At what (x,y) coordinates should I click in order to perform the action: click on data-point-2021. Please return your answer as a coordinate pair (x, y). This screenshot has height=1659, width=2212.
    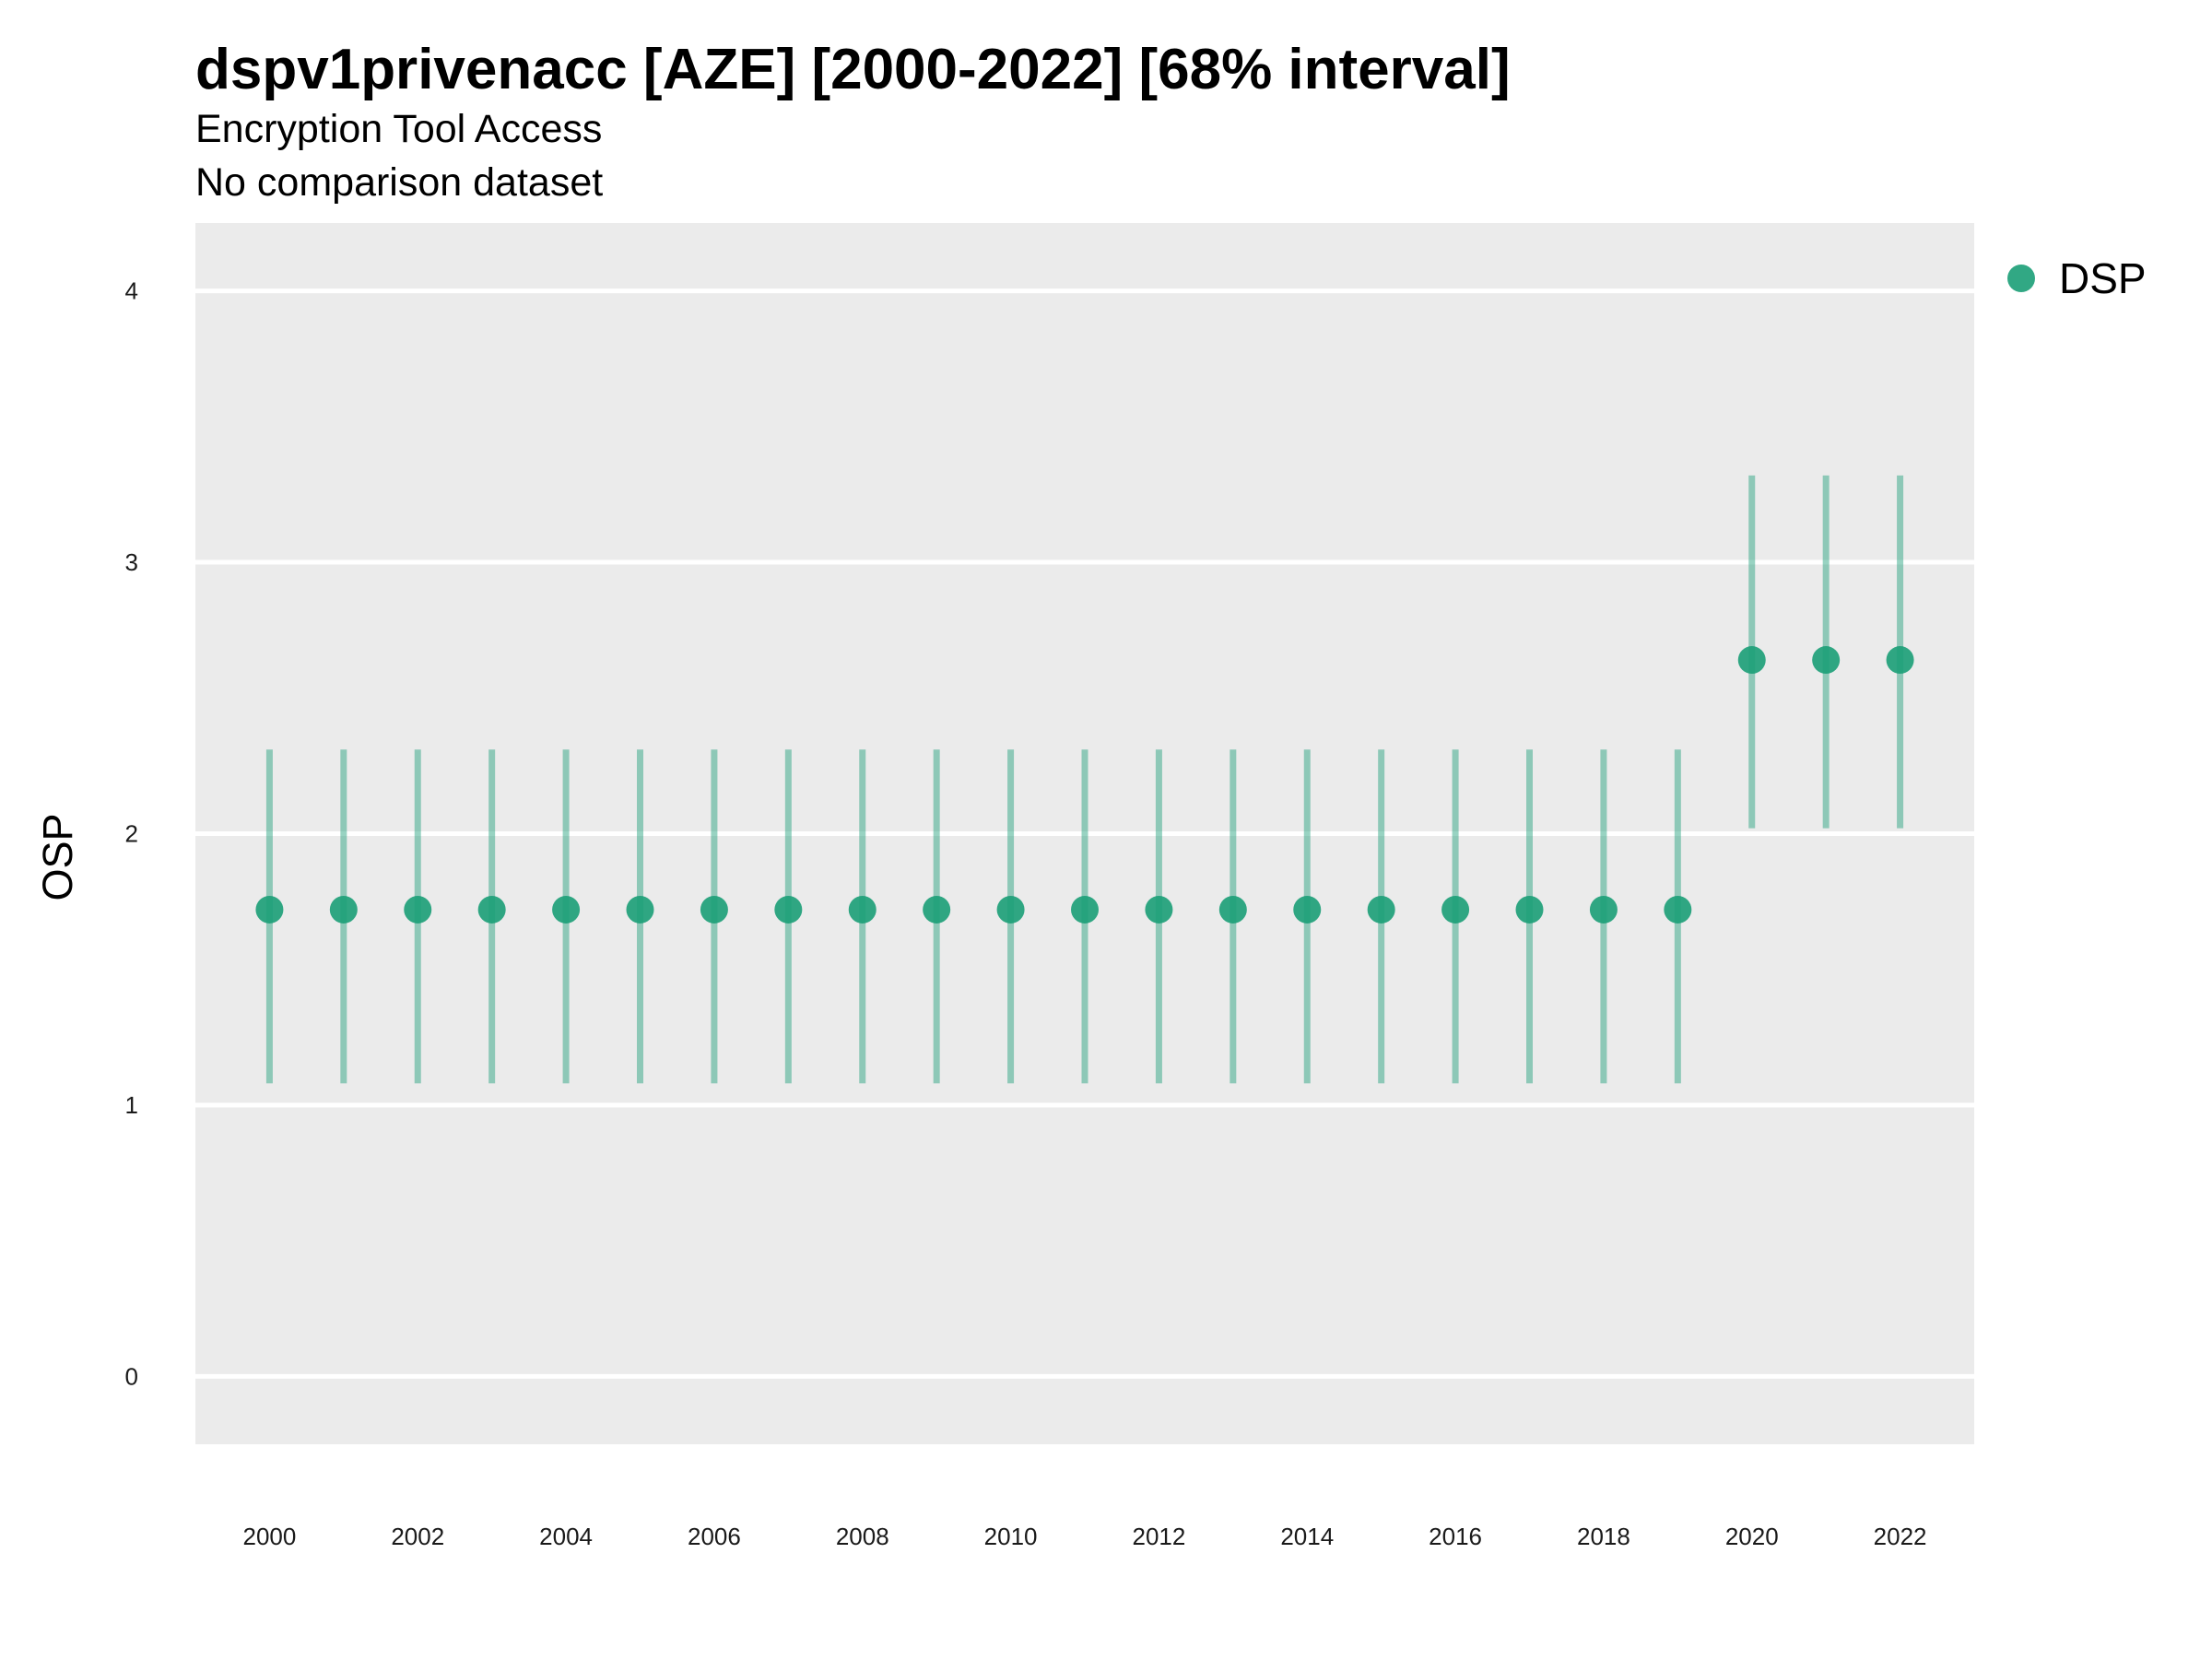
    Looking at the image, I should click on (1826, 660).